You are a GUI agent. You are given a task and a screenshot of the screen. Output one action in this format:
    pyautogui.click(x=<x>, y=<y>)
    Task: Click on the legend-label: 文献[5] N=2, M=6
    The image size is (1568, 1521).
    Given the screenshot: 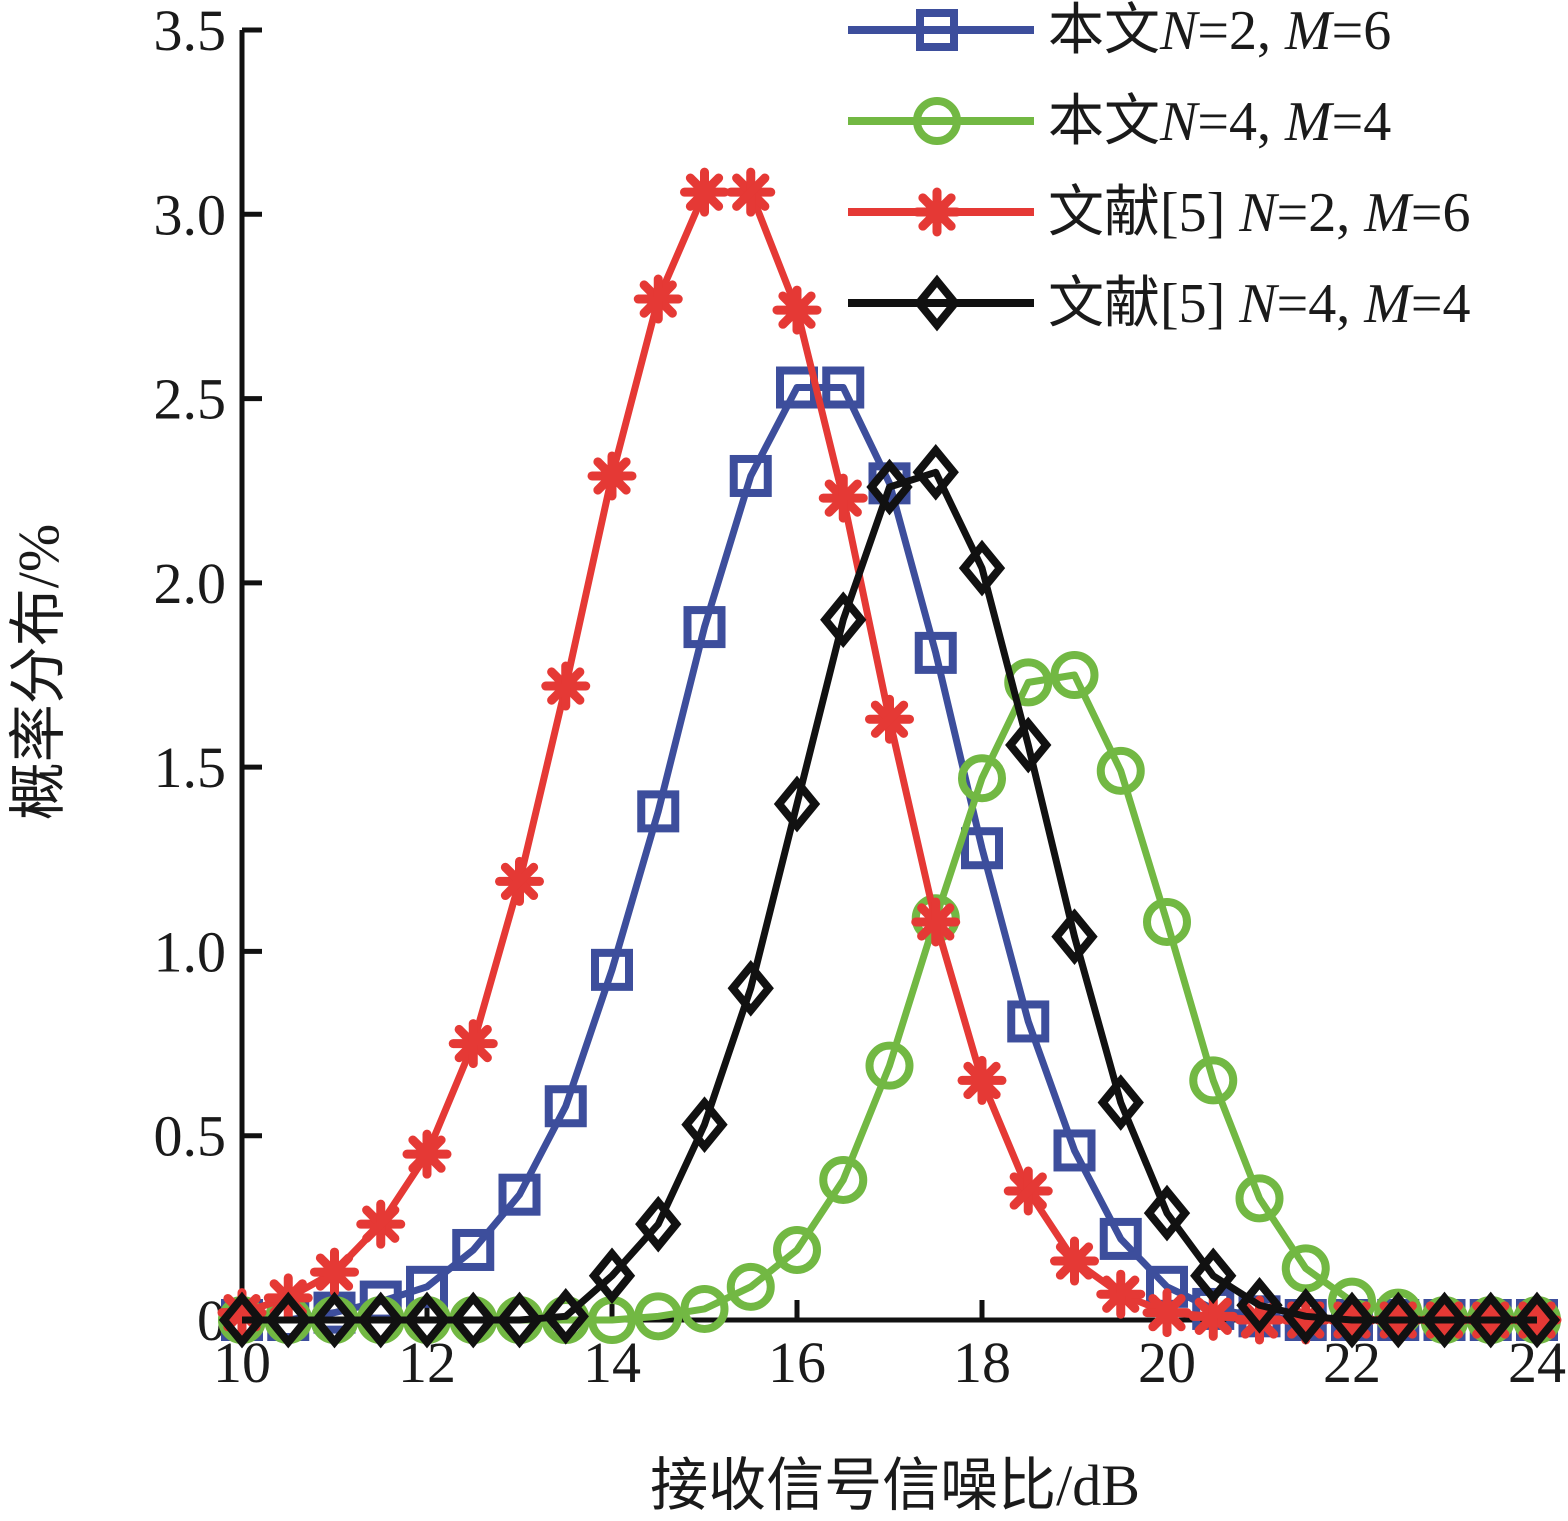 What is the action you would take?
    pyautogui.click(x=1259, y=213)
    